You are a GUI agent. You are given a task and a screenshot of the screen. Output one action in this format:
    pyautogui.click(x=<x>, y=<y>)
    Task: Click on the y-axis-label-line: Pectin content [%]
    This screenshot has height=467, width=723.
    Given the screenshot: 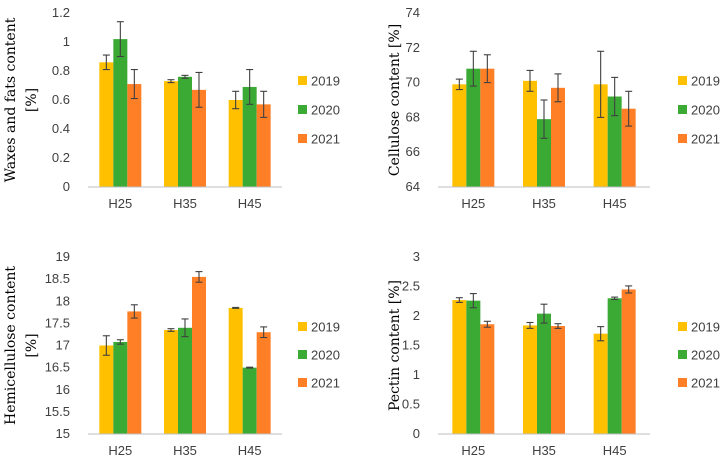 What is the action you would take?
    pyautogui.click(x=395, y=345)
    